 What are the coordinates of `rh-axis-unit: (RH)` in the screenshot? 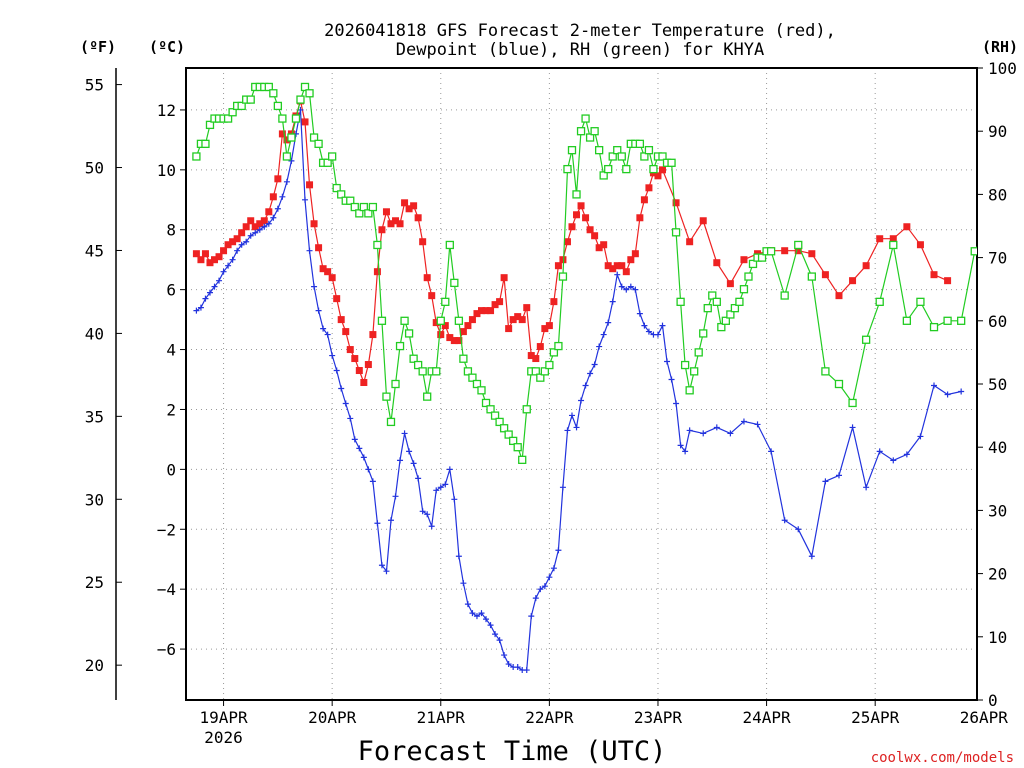 It's located at (1000, 47).